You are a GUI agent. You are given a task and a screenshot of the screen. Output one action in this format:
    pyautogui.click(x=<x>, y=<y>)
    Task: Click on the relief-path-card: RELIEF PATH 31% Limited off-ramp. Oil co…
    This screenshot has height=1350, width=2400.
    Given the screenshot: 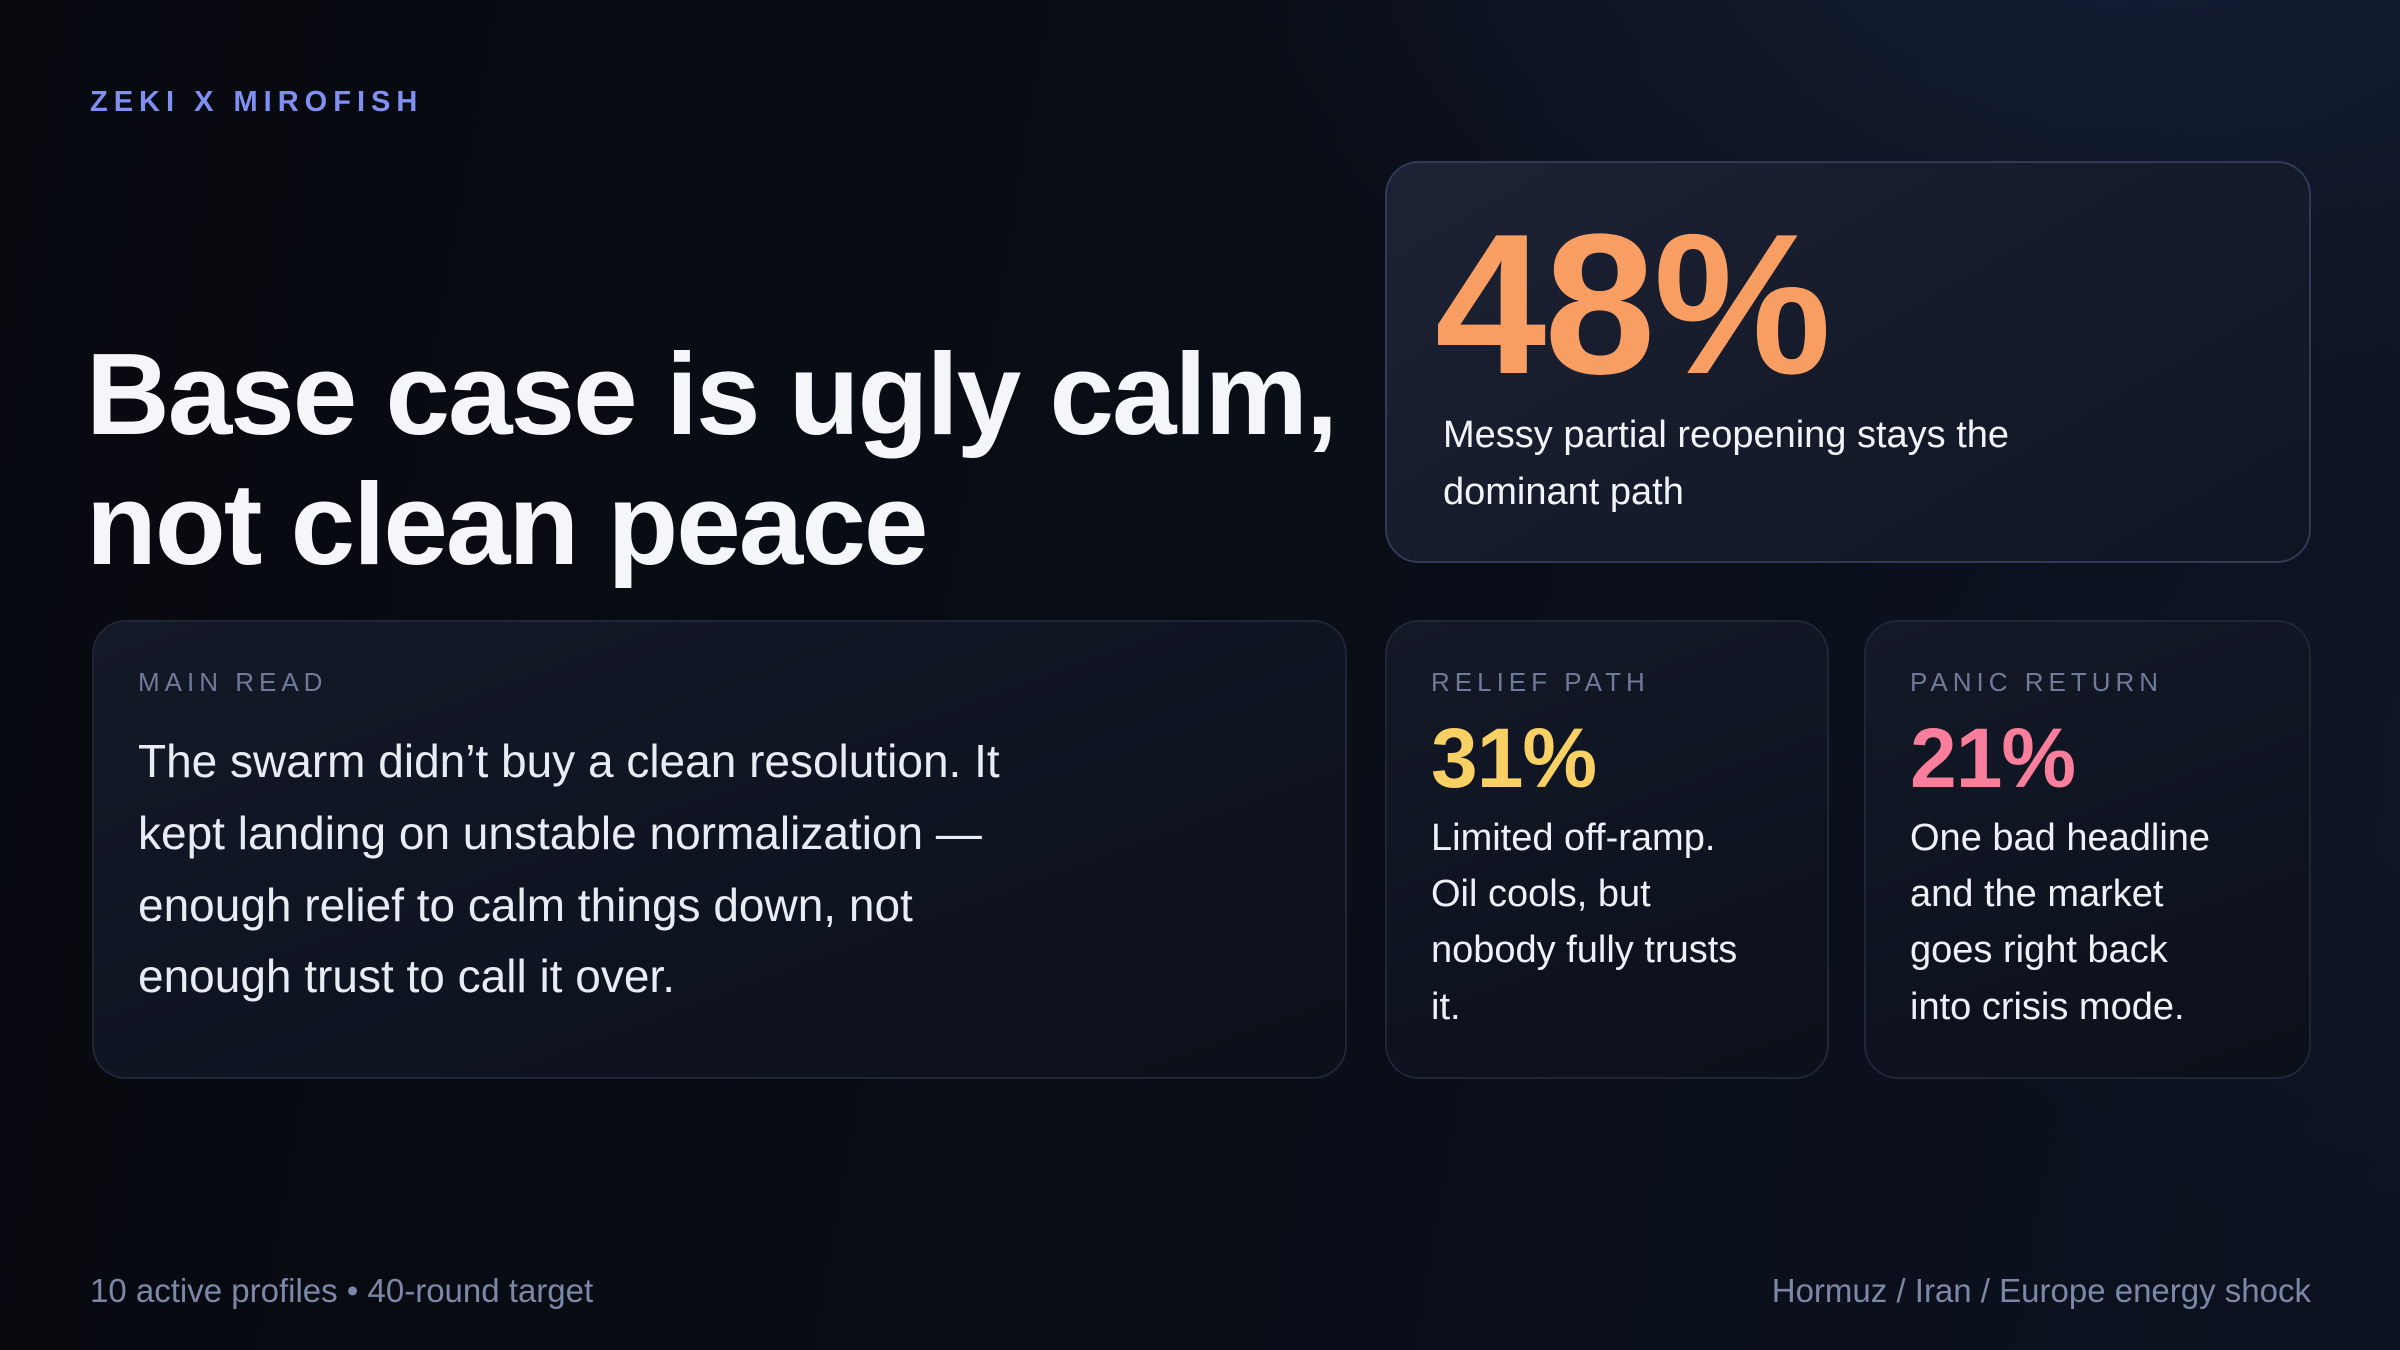 What is the action you would take?
    pyautogui.click(x=1607, y=849)
    